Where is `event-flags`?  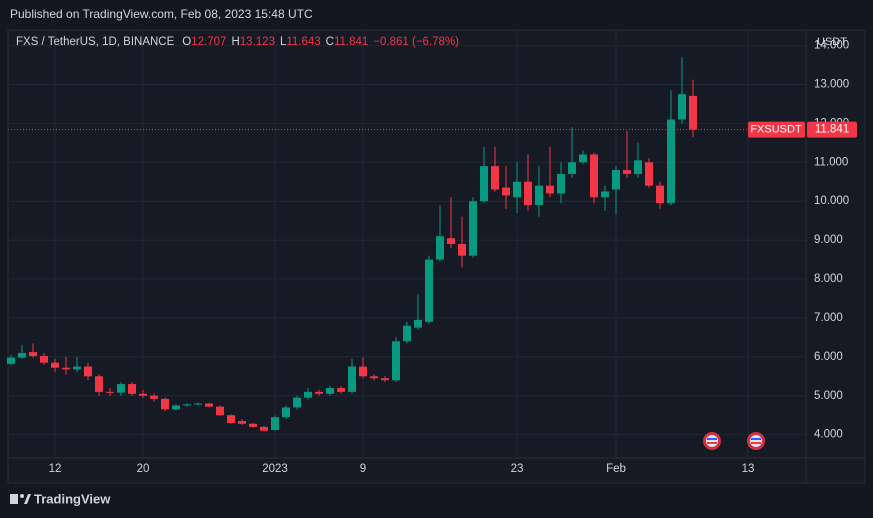
event-flags is located at coordinates (734, 441).